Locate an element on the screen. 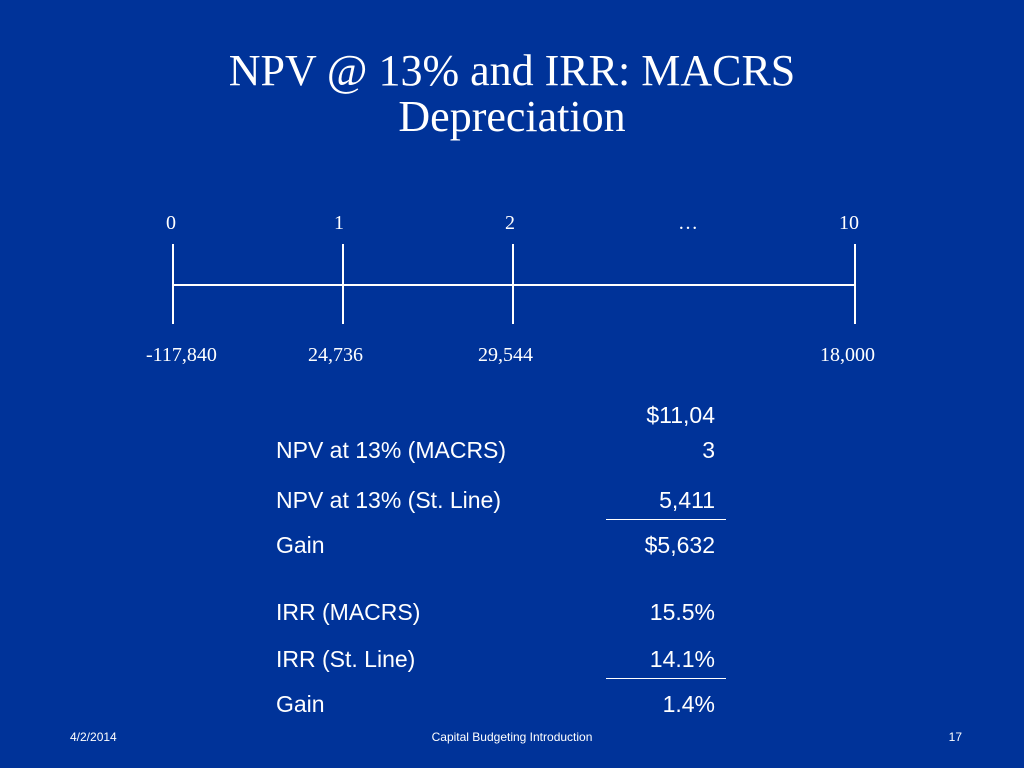 The width and height of the screenshot is (1024, 768). footer-page-number: 17 is located at coordinates (955, 737).